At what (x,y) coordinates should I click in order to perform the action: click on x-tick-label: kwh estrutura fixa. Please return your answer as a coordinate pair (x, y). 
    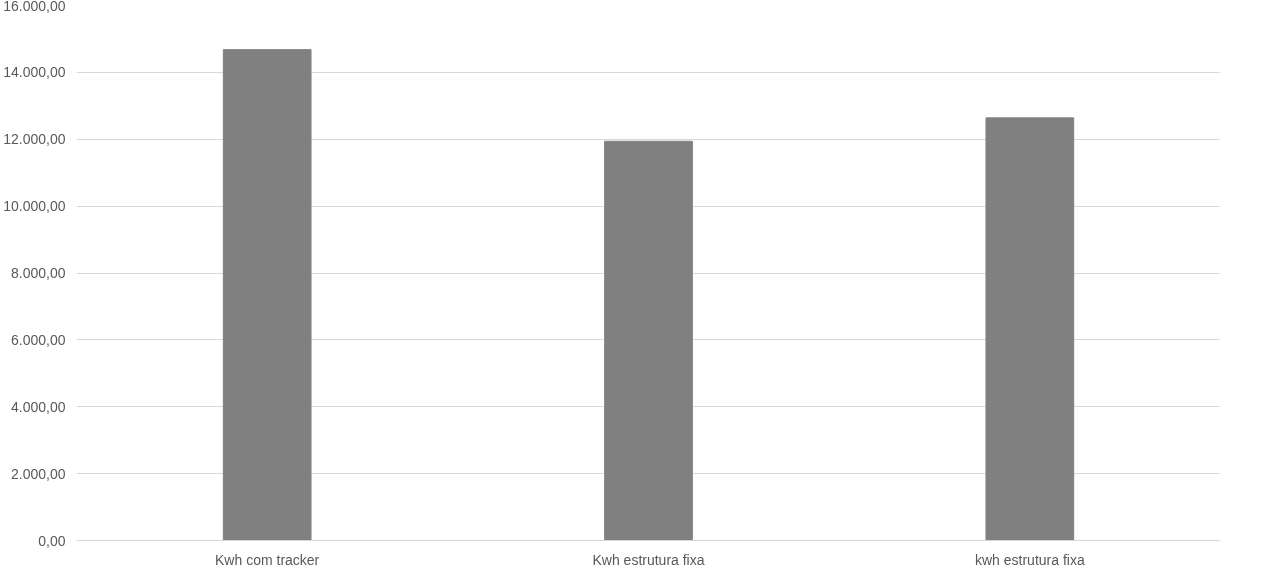
    Looking at the image, I should click on (1029, 559).